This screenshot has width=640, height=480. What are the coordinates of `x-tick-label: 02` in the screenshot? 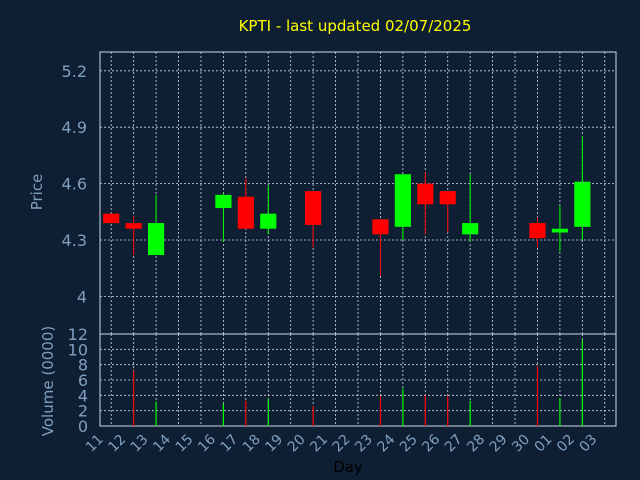 It's located at (566, 444).